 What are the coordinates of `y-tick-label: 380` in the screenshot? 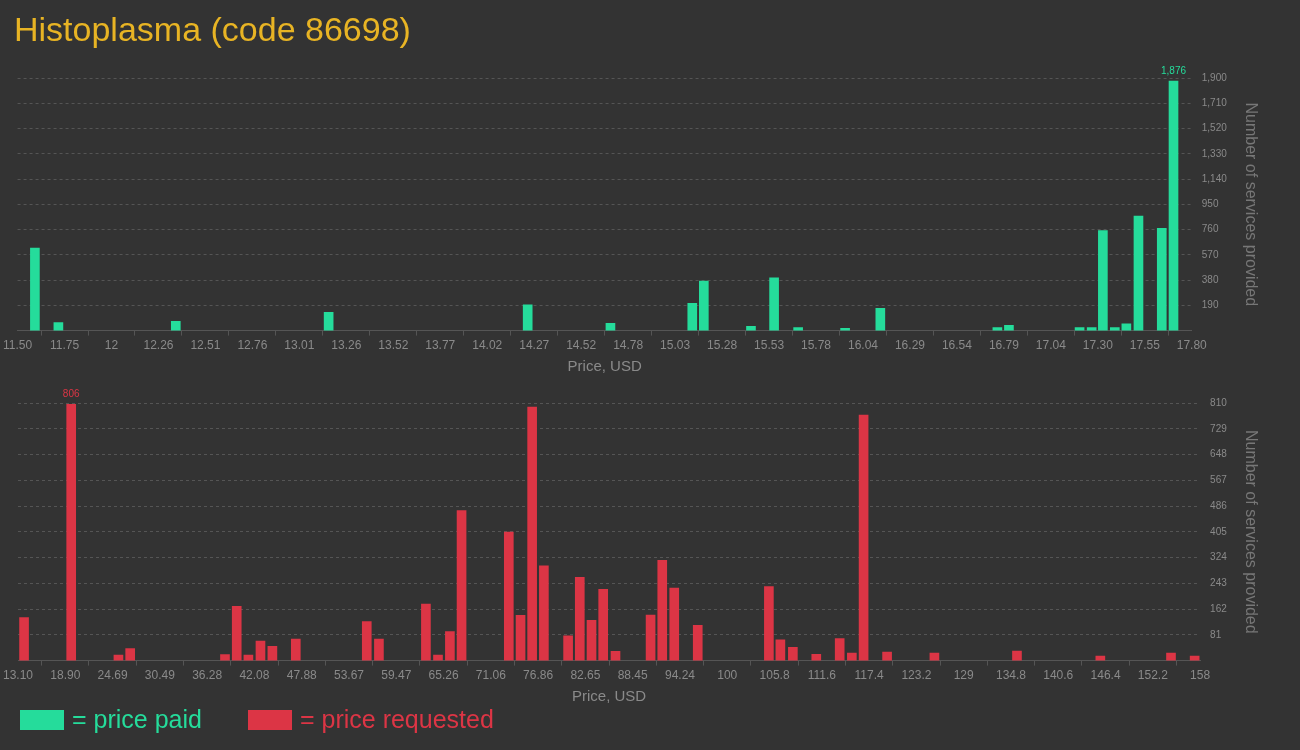 It's located at (1210, 279).